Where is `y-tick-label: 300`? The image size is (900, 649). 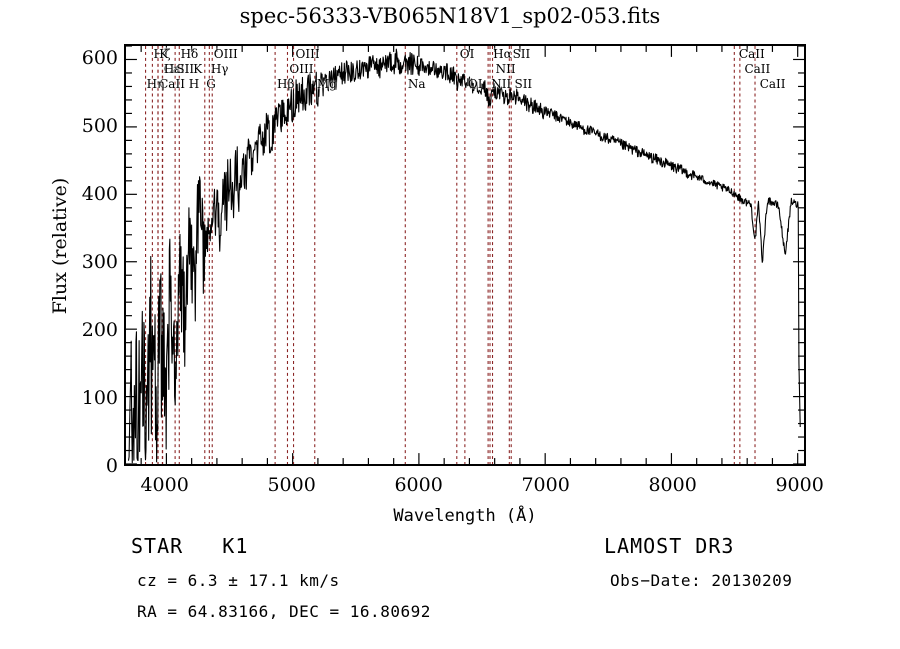 y-tick-label: 300 is located at coordinates (99, 261).